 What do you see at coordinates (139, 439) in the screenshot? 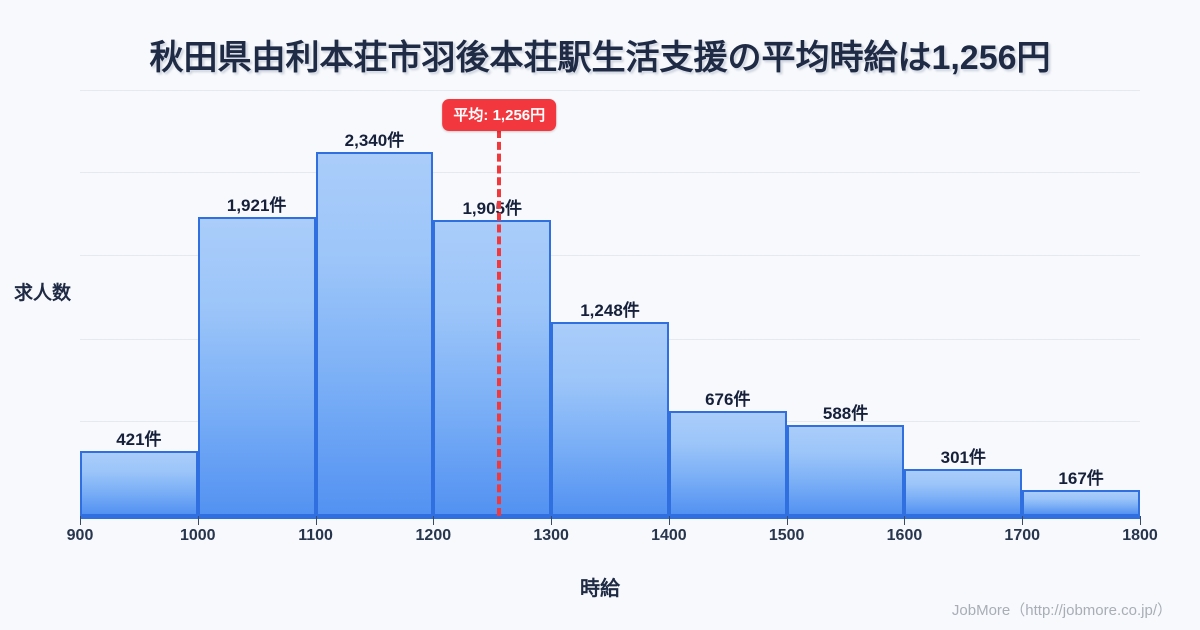
I see `bar-value-label: 421件` at bounding box center [139, 439].